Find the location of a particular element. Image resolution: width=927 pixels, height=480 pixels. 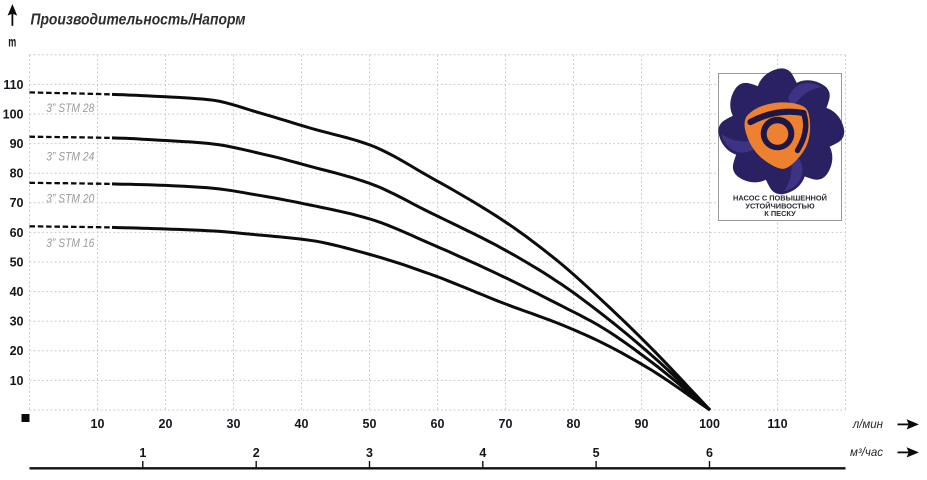

svg-text: УСТОЙЧИВОСТЬЮ is located at coordinates (780, 205).